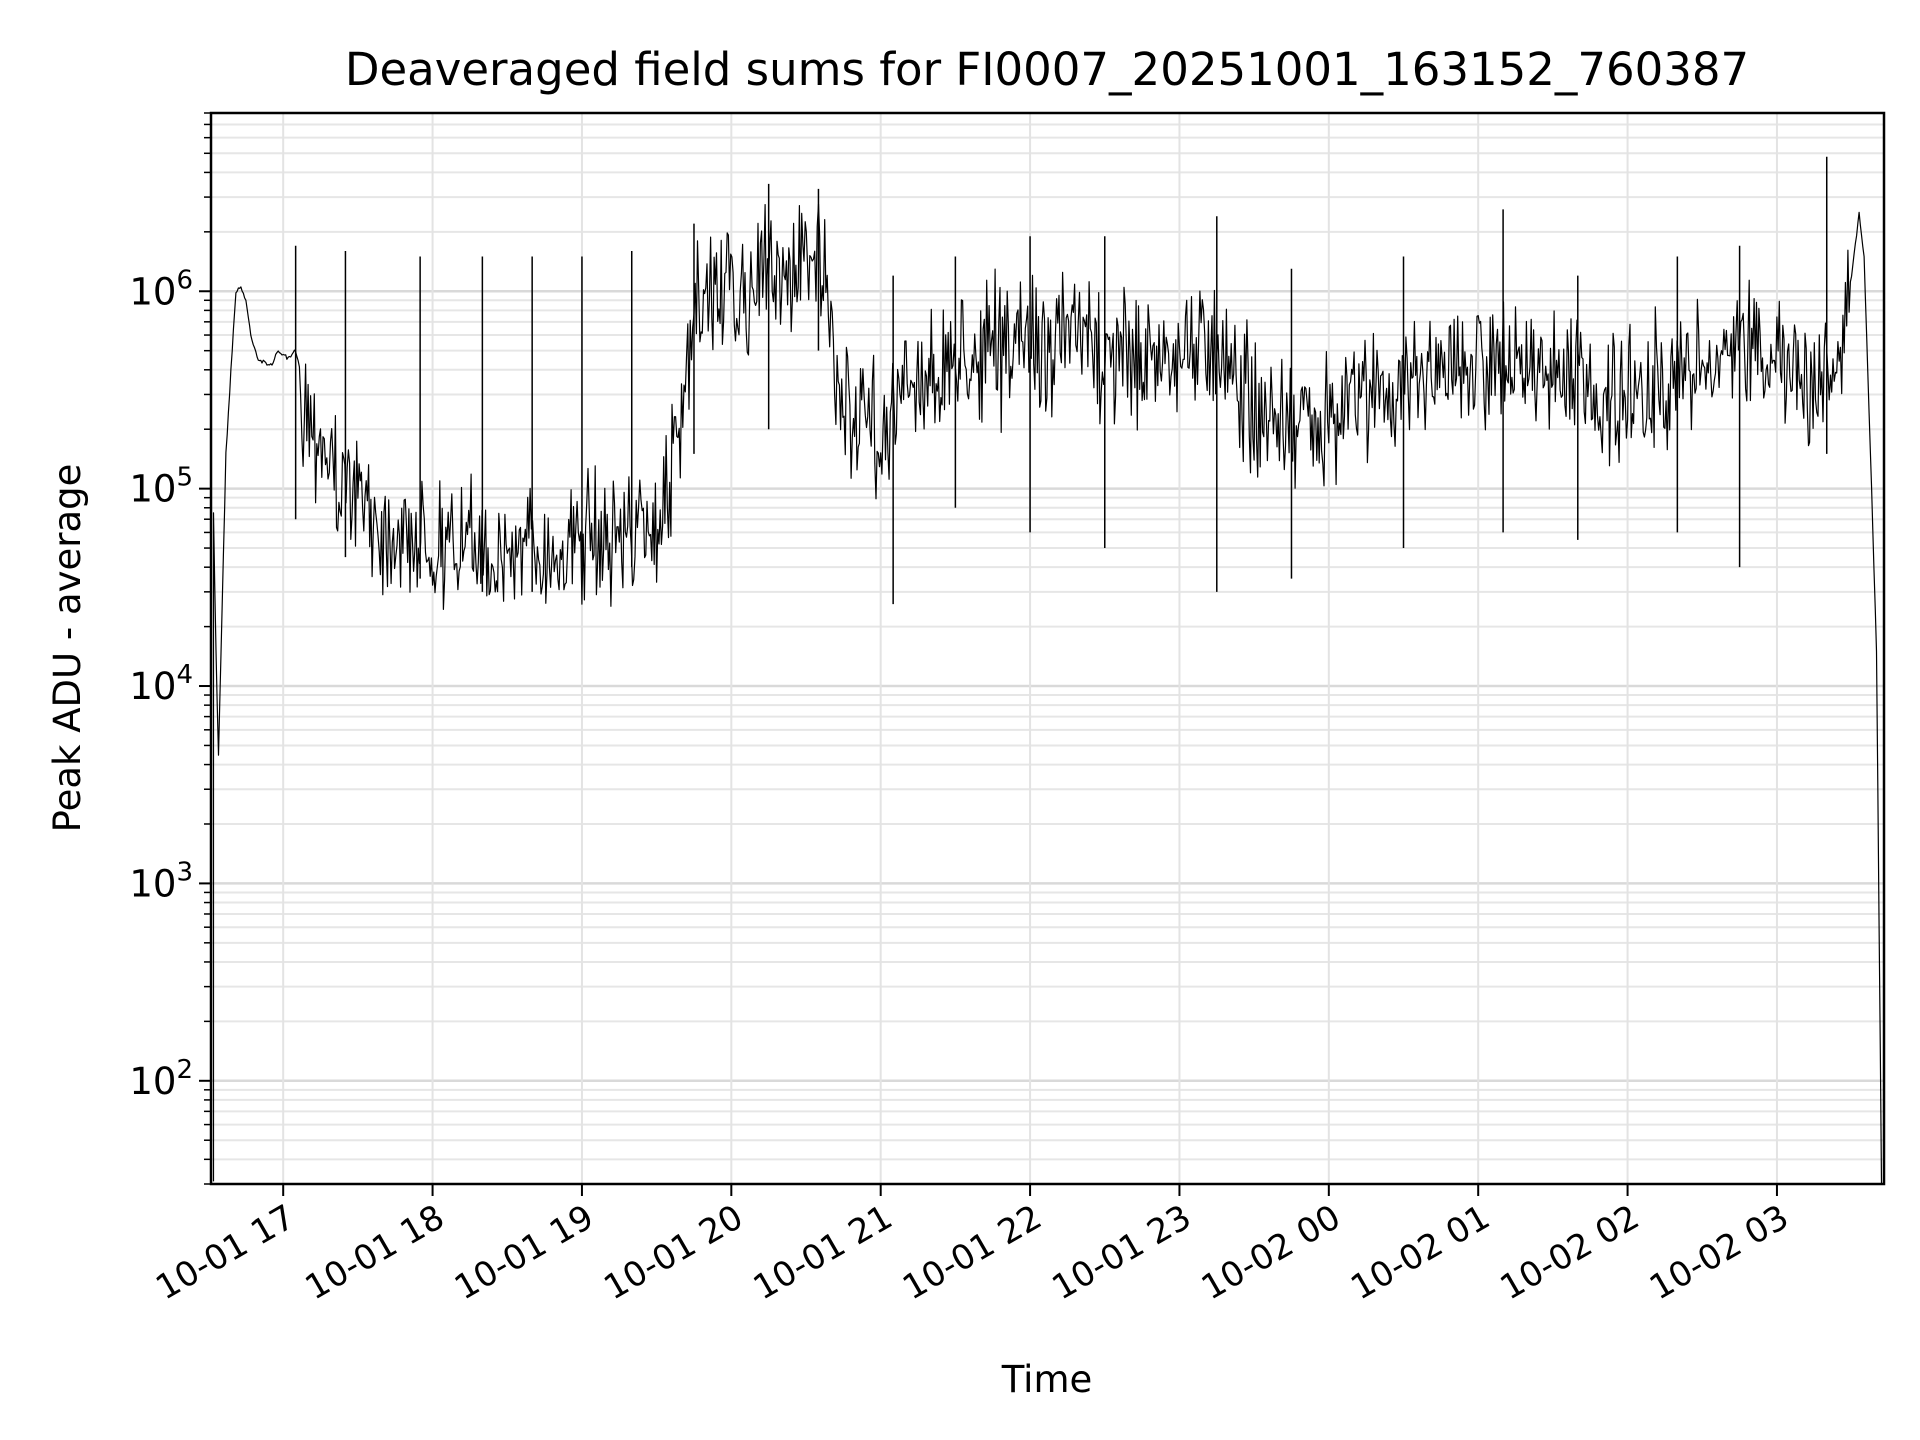 Image resolution: width=1920 pixels, height=1440 pixels. I want to click on x-axis-label: Time, so click(1047, 1379).